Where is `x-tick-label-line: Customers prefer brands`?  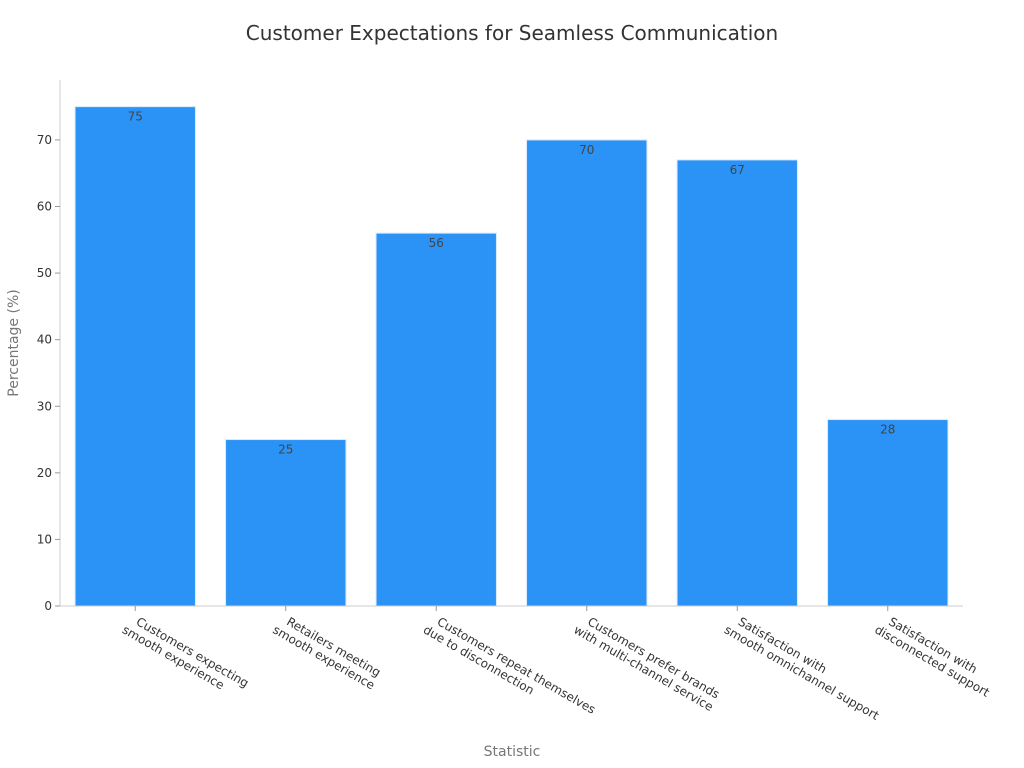 x-tick-label-line: Customers prefer brands is located at coordinates (653, 657).